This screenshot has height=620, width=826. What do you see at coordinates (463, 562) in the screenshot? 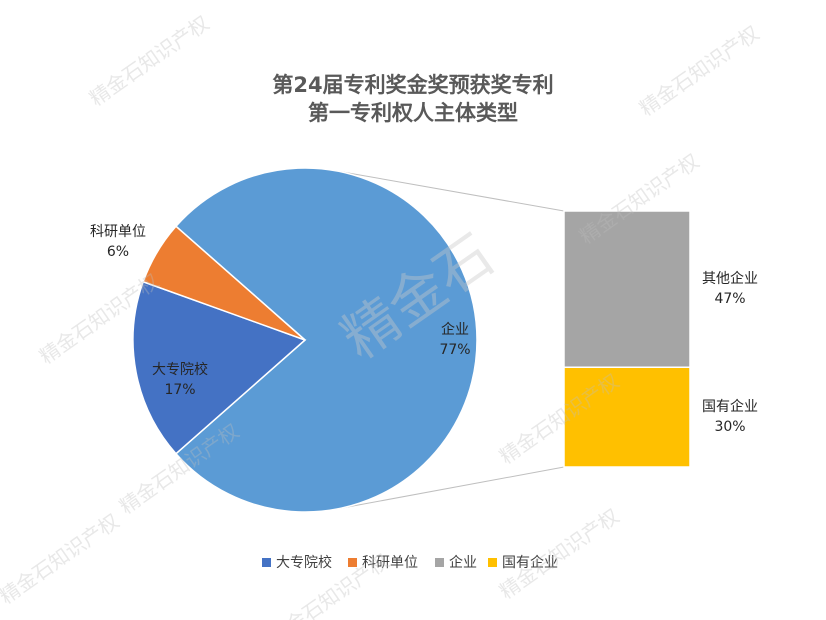
I see `legend-label: 企业` at bounding box center [463, 562].